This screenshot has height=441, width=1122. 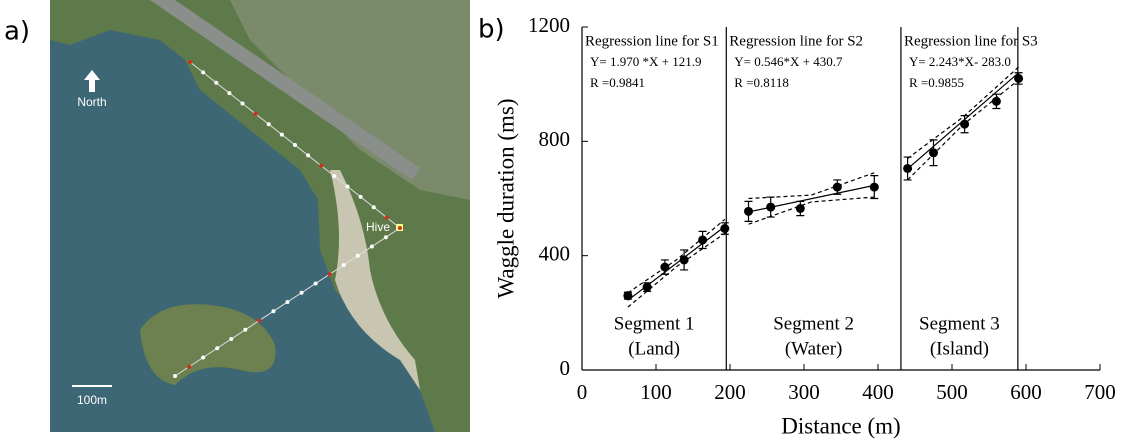 What do you see at coordinates (582, 392) in the screenshot?
I see `x-tick-label: 0` at bounding box center [582, 392].